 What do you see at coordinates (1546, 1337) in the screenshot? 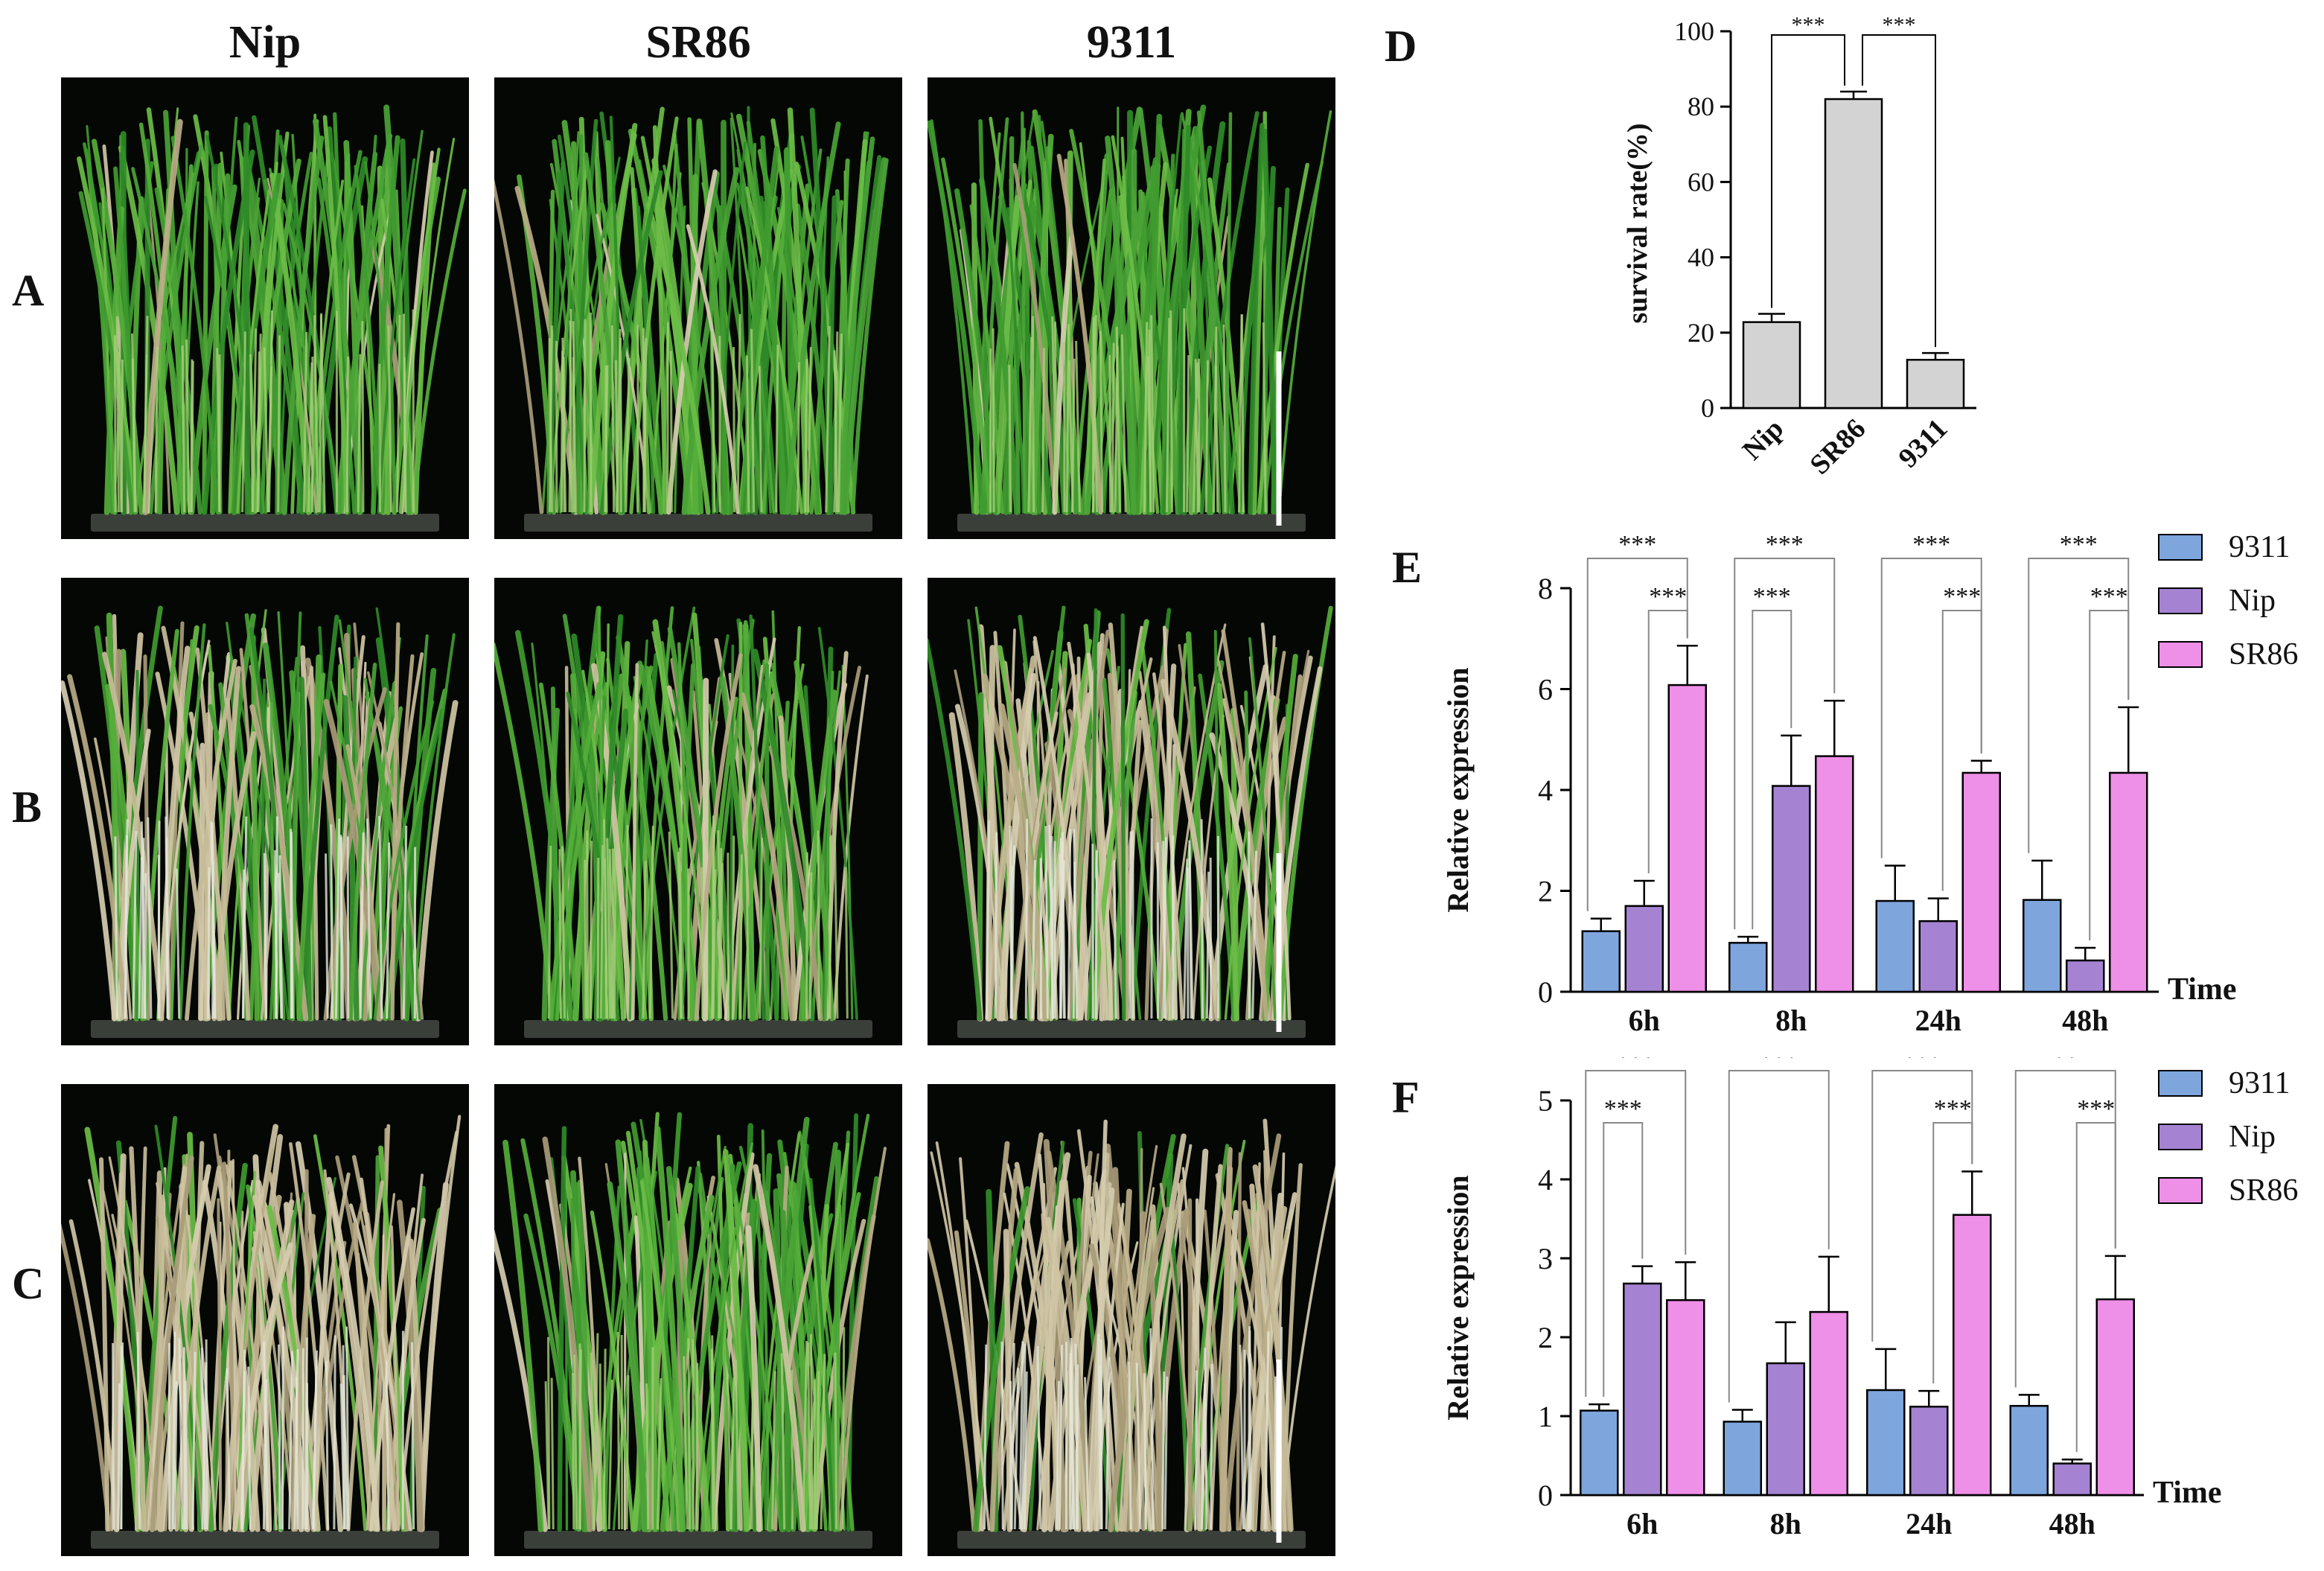
I see `y-tick-label: 2` at bounding box center [1546, 1337].